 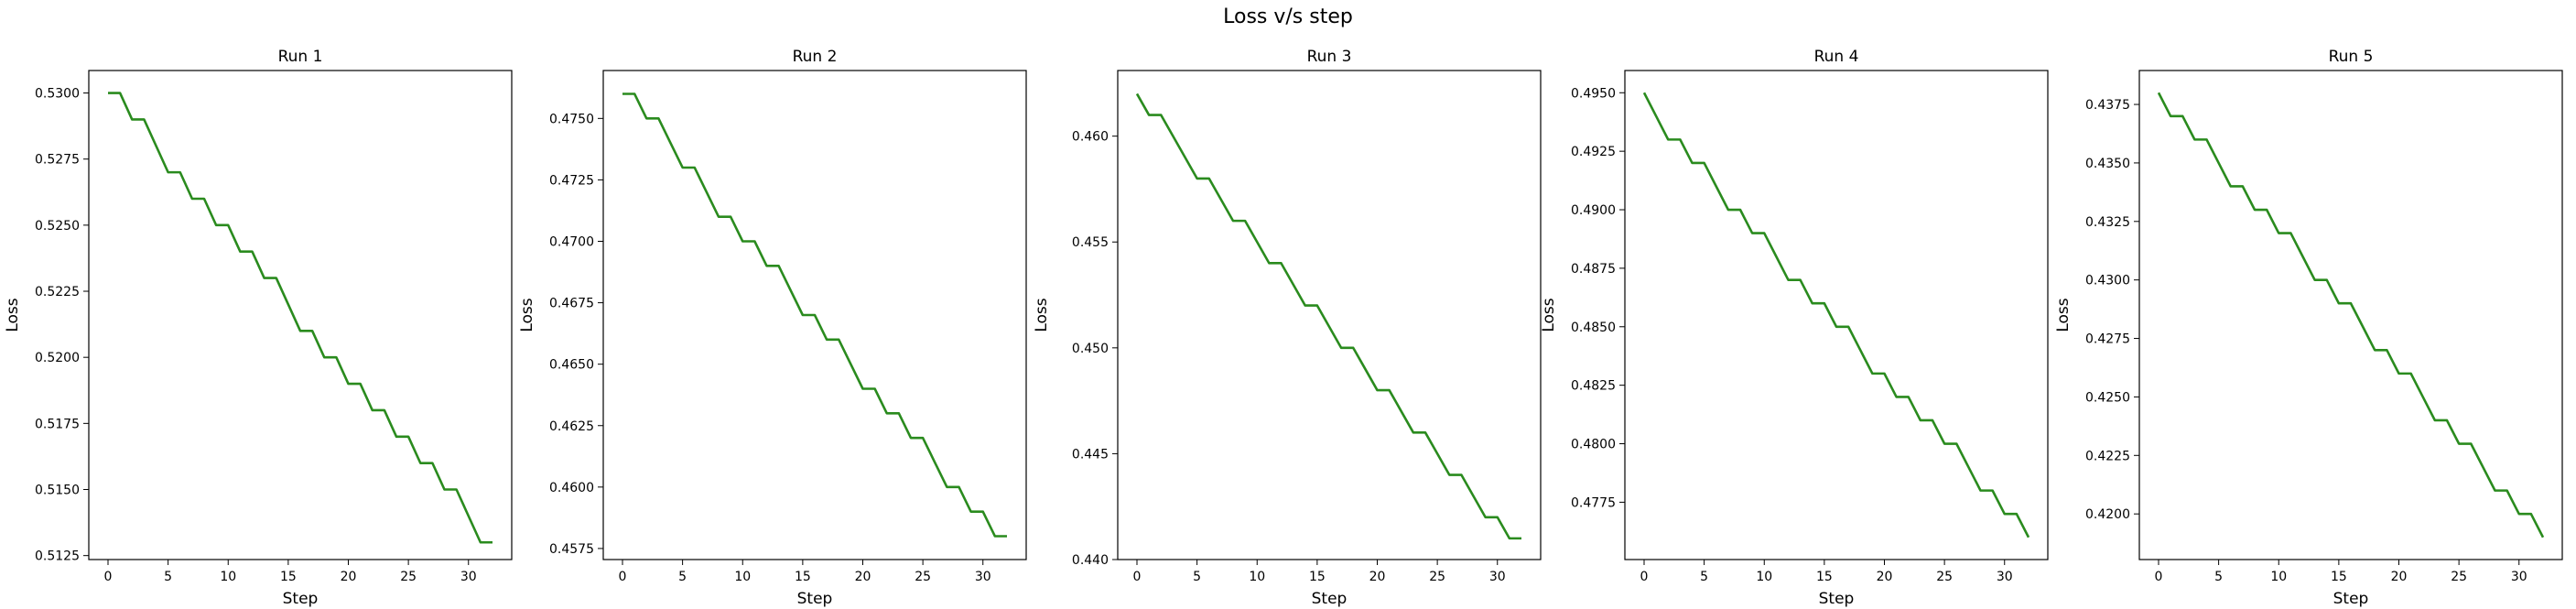 What do you see at coordinates (2107, 223) in the screenshot?
I see `y-tick-label: 0.4325` at bounding box center [2107, 223].